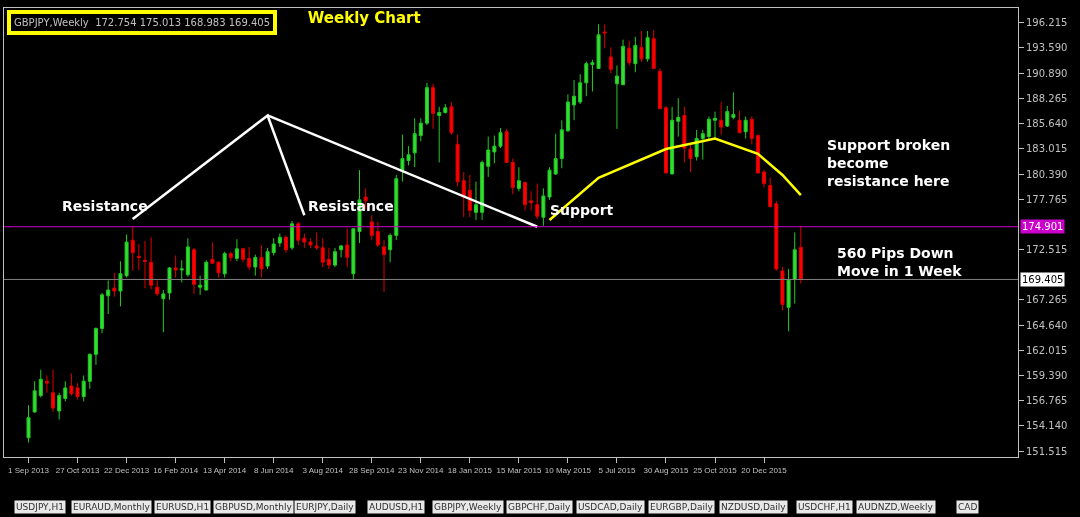  Describe the element at coordinates (1043, 279) in the screenshot. I see `ref-line-label: 169.405` at that location.